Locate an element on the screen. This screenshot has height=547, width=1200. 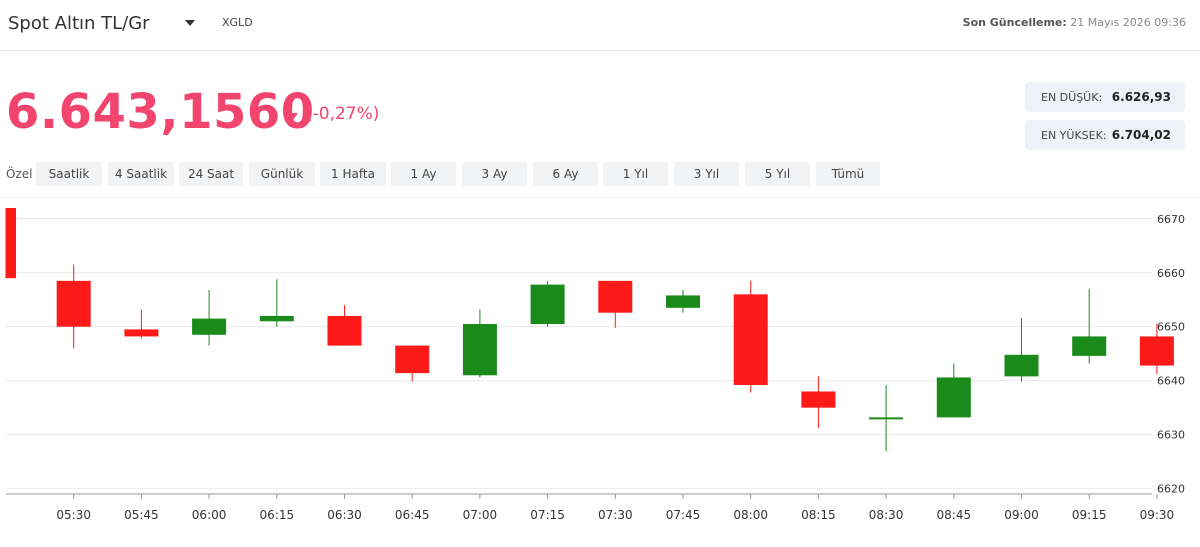
price-down-icon is located at coordinates (293, 116).